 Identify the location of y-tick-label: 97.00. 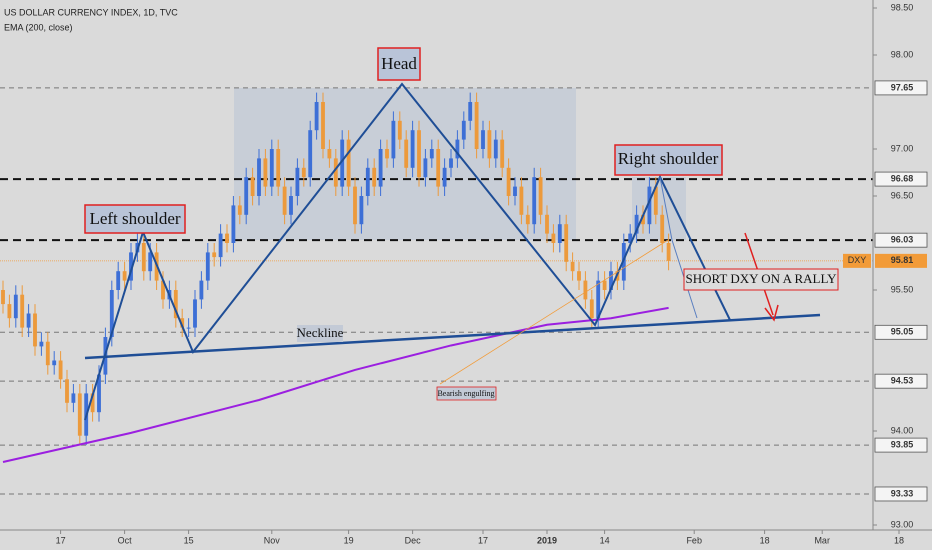
(902, 148).